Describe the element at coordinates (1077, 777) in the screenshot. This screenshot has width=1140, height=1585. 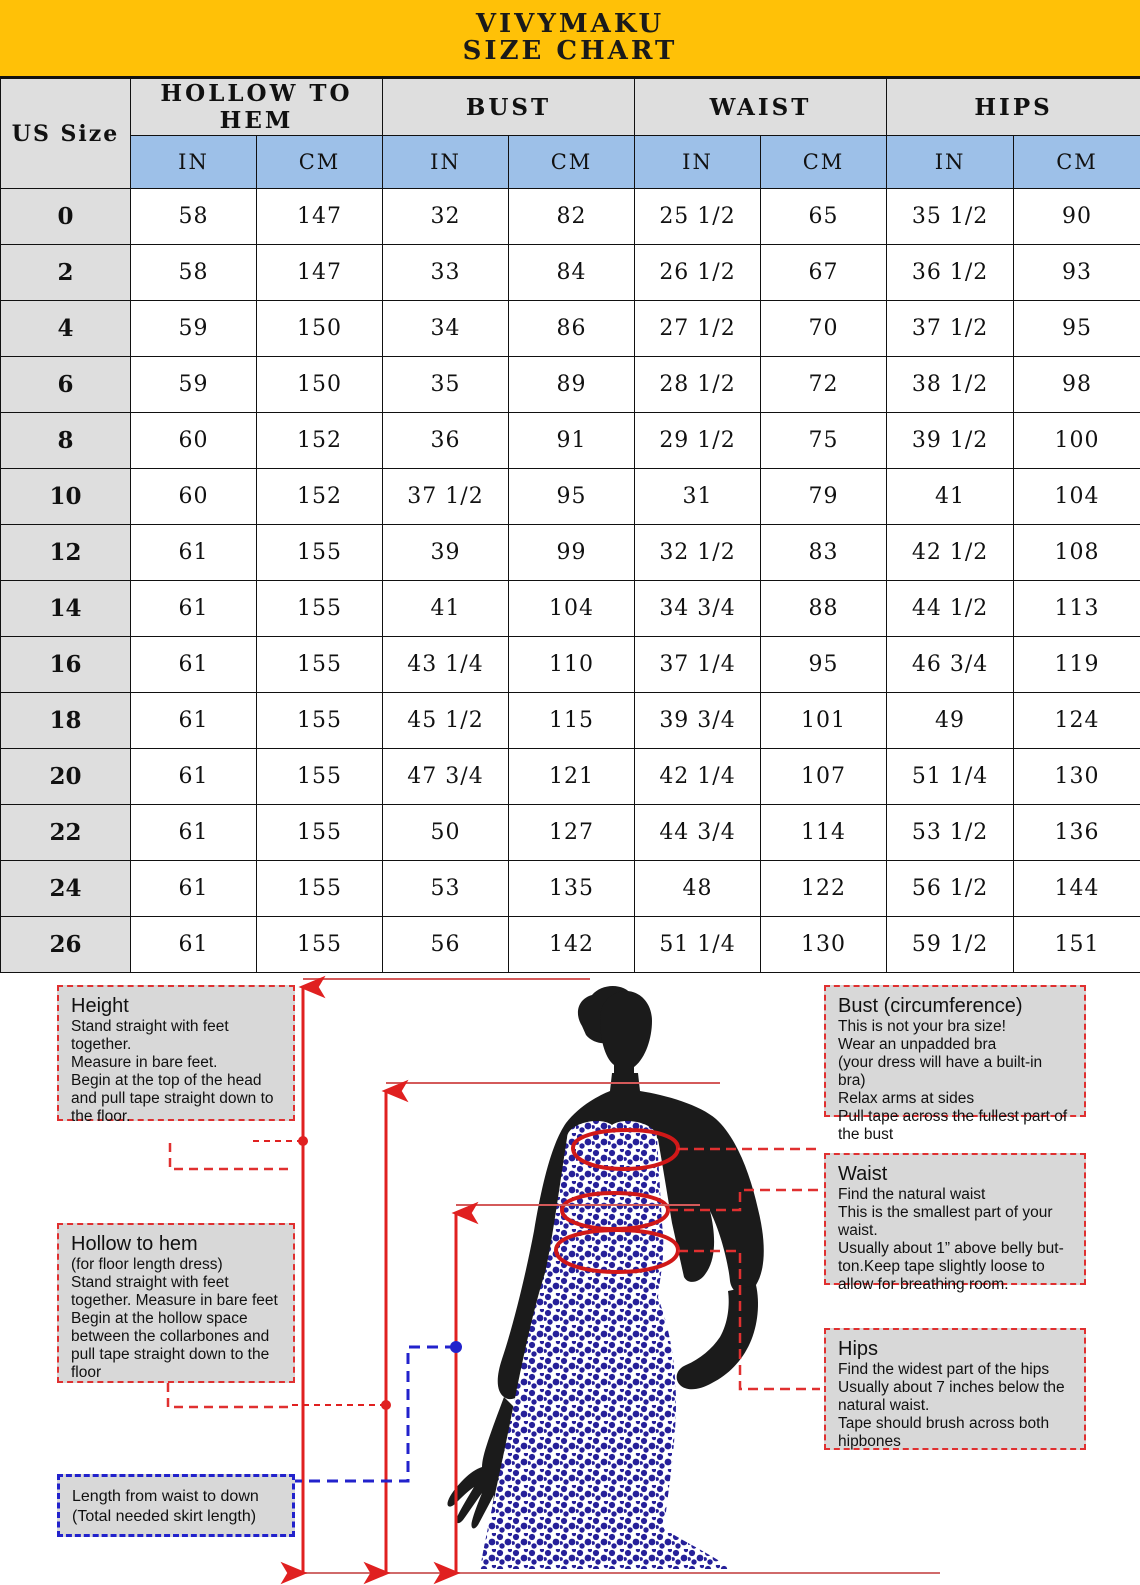
I see `cell-measurement-7: 130` at that location.